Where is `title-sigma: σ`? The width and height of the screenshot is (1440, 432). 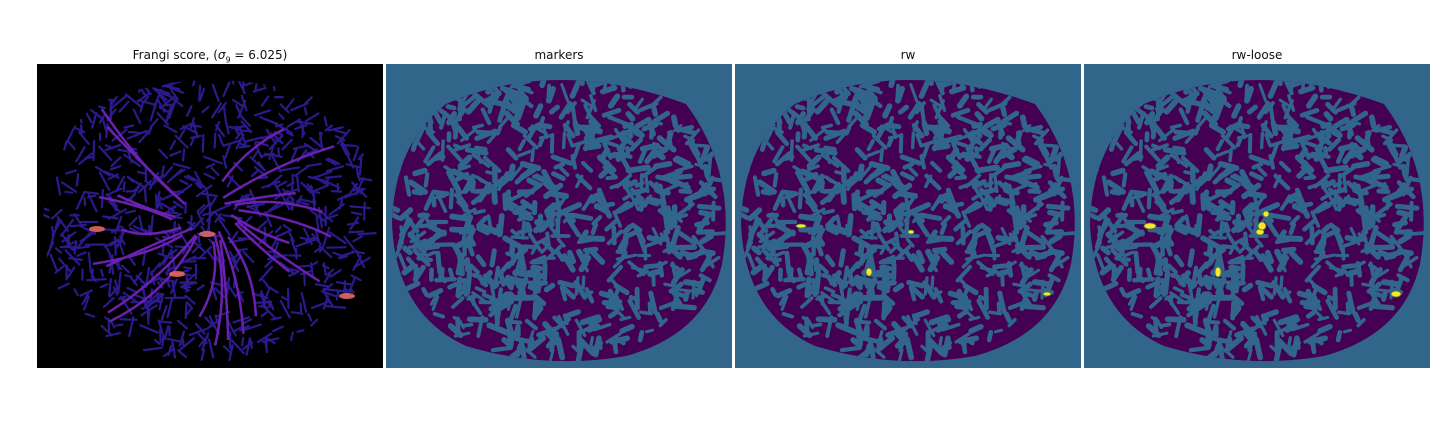 title-sigma: σ is located at coordinates (222, 55).